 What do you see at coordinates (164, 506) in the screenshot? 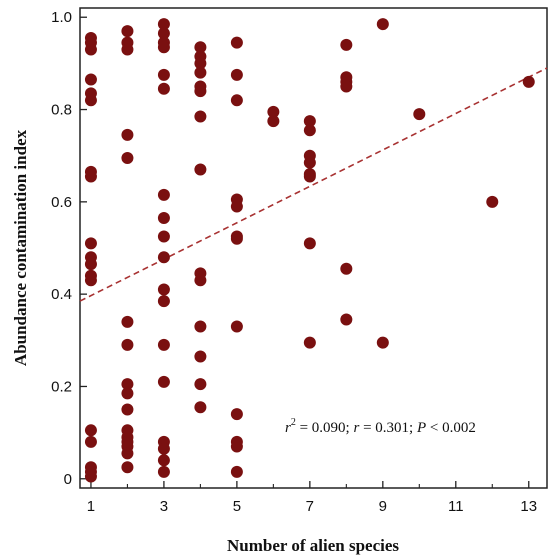
I see `x-tick-label: 3` at bounding box center [164, 506].